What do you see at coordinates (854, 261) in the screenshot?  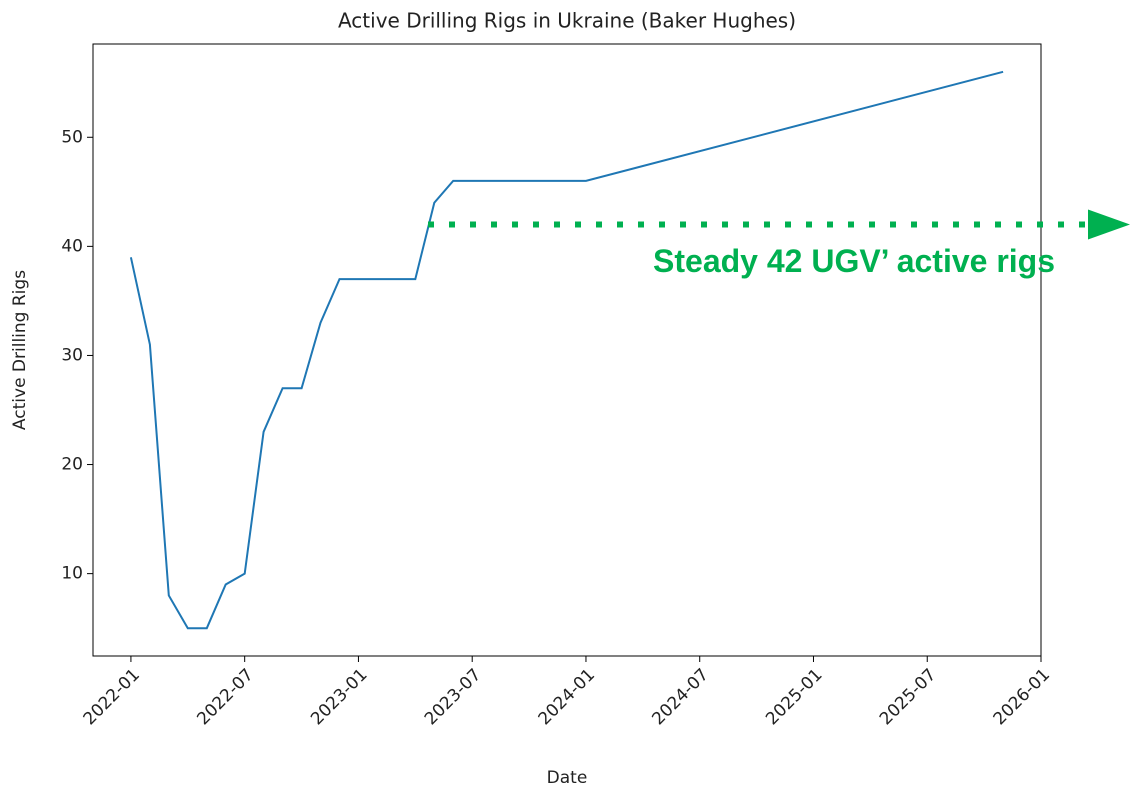 I see `annotation-text: Steady 42 UGV’ active rigs` at bounding box center [854, 261].